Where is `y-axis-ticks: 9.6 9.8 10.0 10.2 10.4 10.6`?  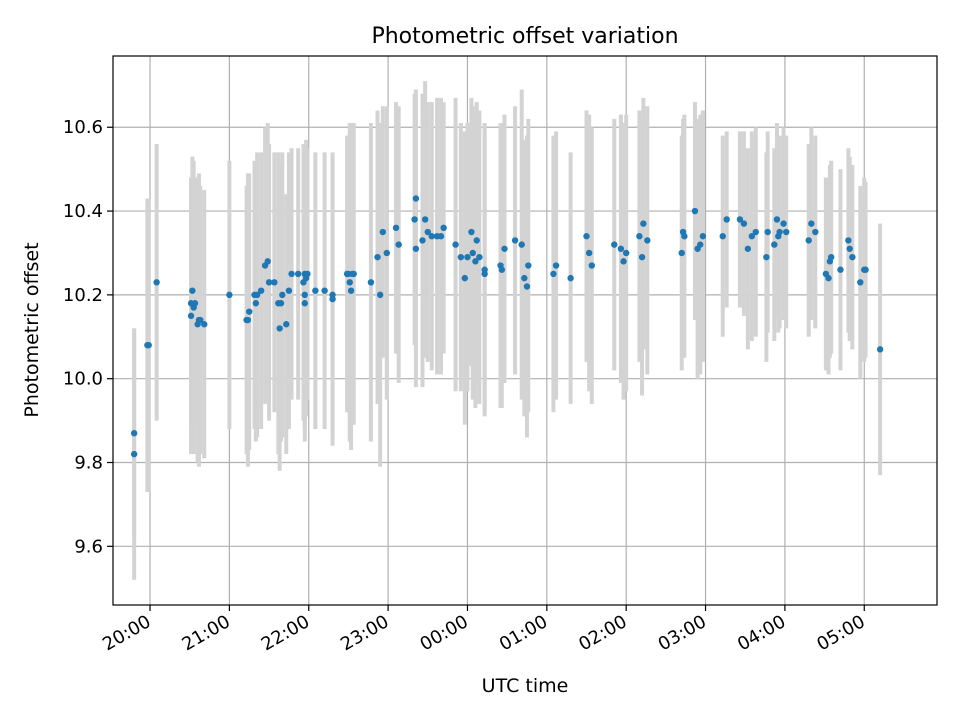 y-axis-ticks: 9.6 9.8 10.0 10.2 10.4 10.6 is located at coordinates (88, 337).